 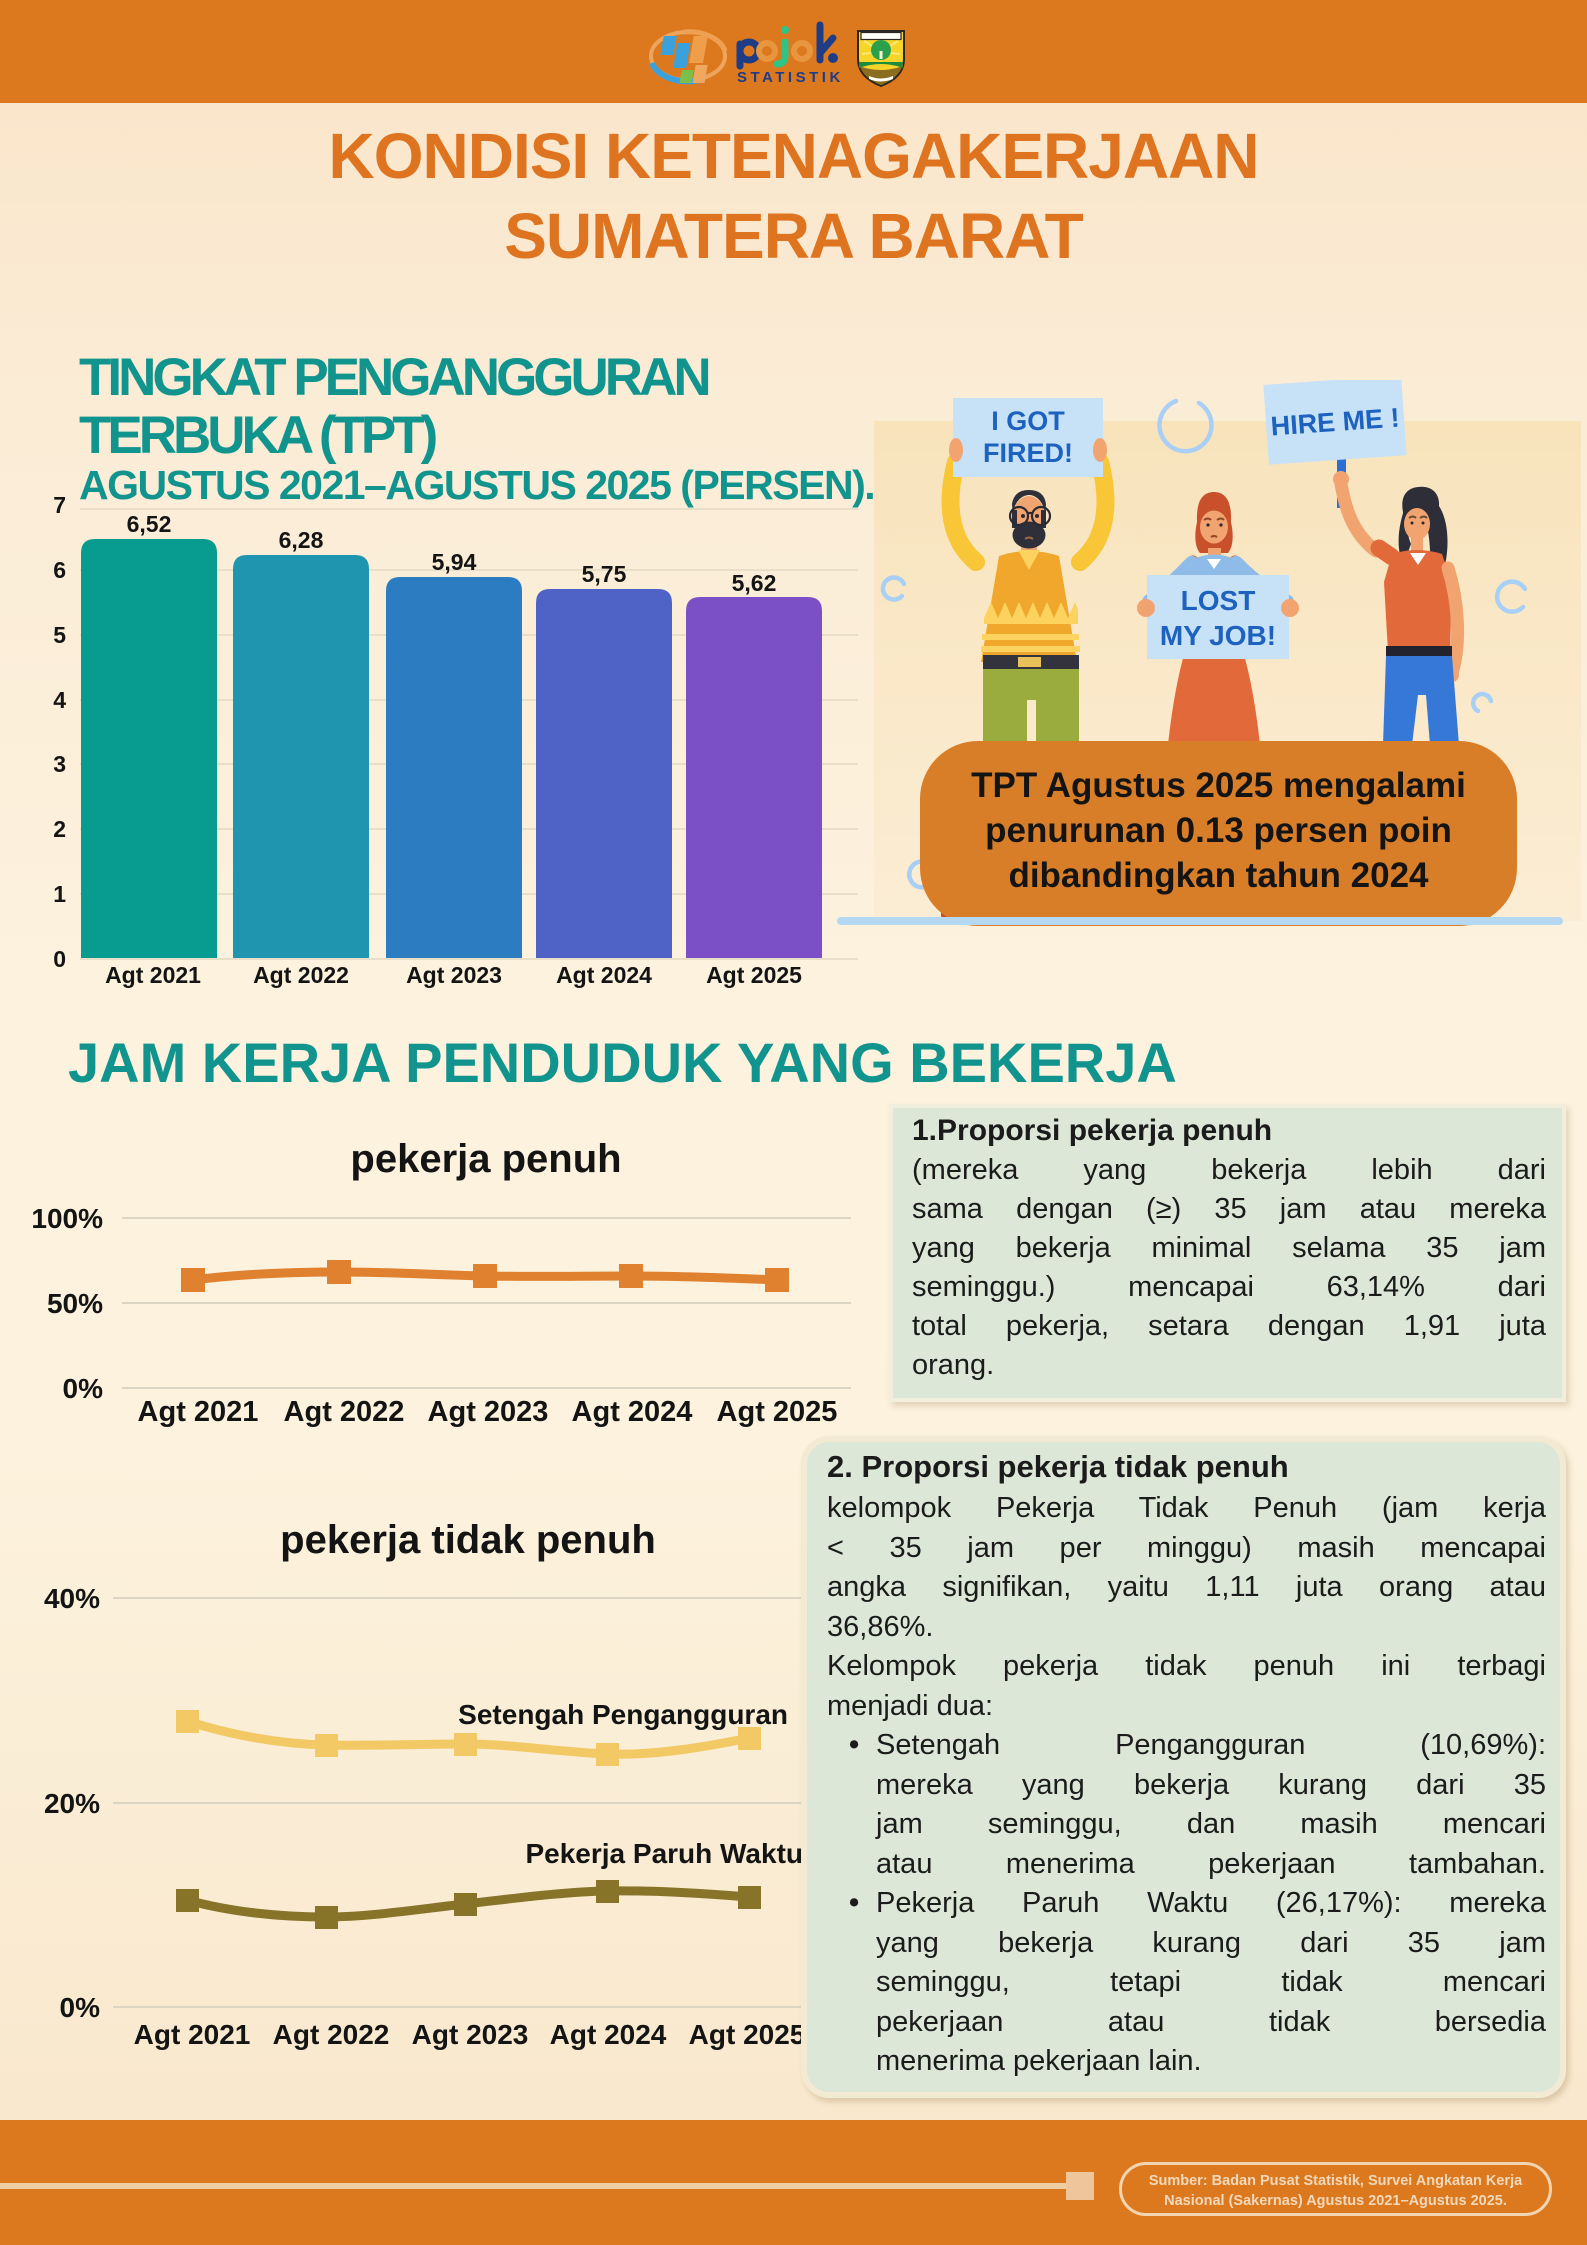 I want to click on svg-text: 20%, so click(x=72, y=1803).